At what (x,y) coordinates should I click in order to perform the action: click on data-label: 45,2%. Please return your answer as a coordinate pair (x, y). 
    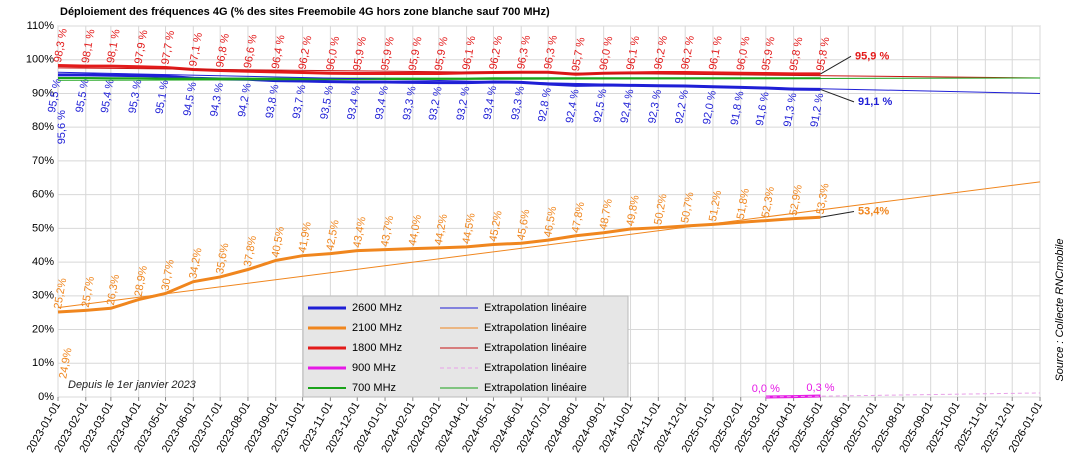
    Looking at the image, I should click on (495, 226).